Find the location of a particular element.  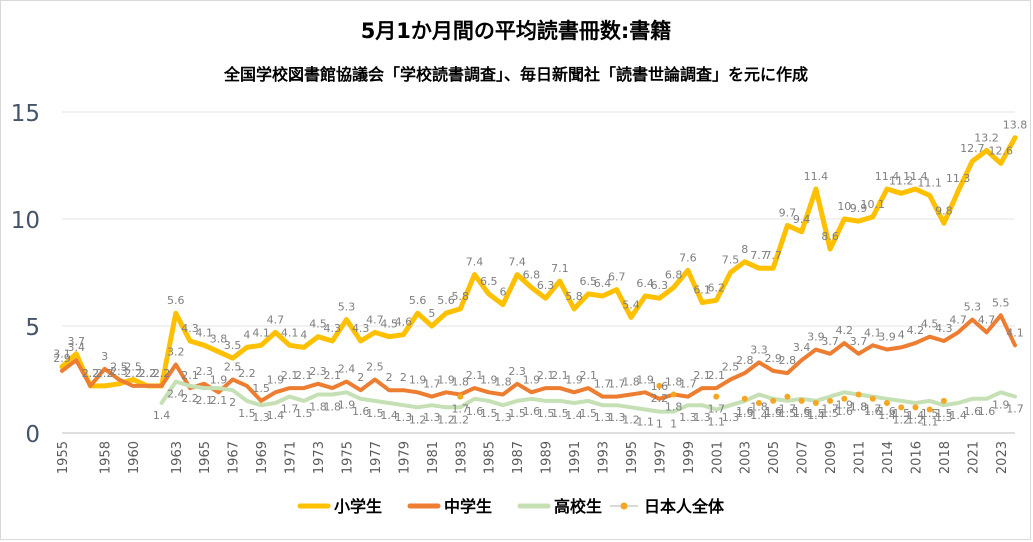

data-label-2-1964: 2.2 is located at coordinates (190, 398).